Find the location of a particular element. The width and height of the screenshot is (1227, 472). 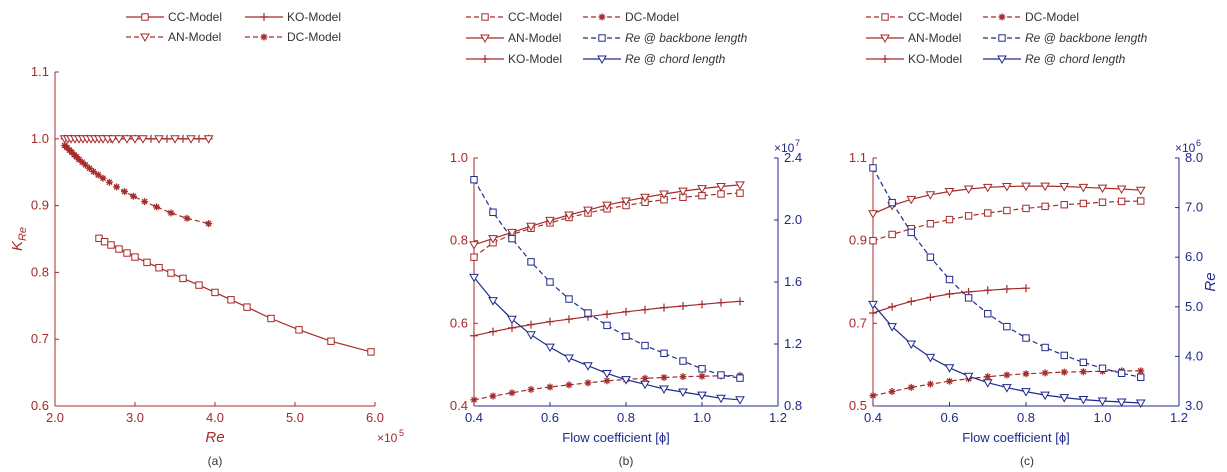

panel-caption: (c) is located at coordinates (1027, 461).